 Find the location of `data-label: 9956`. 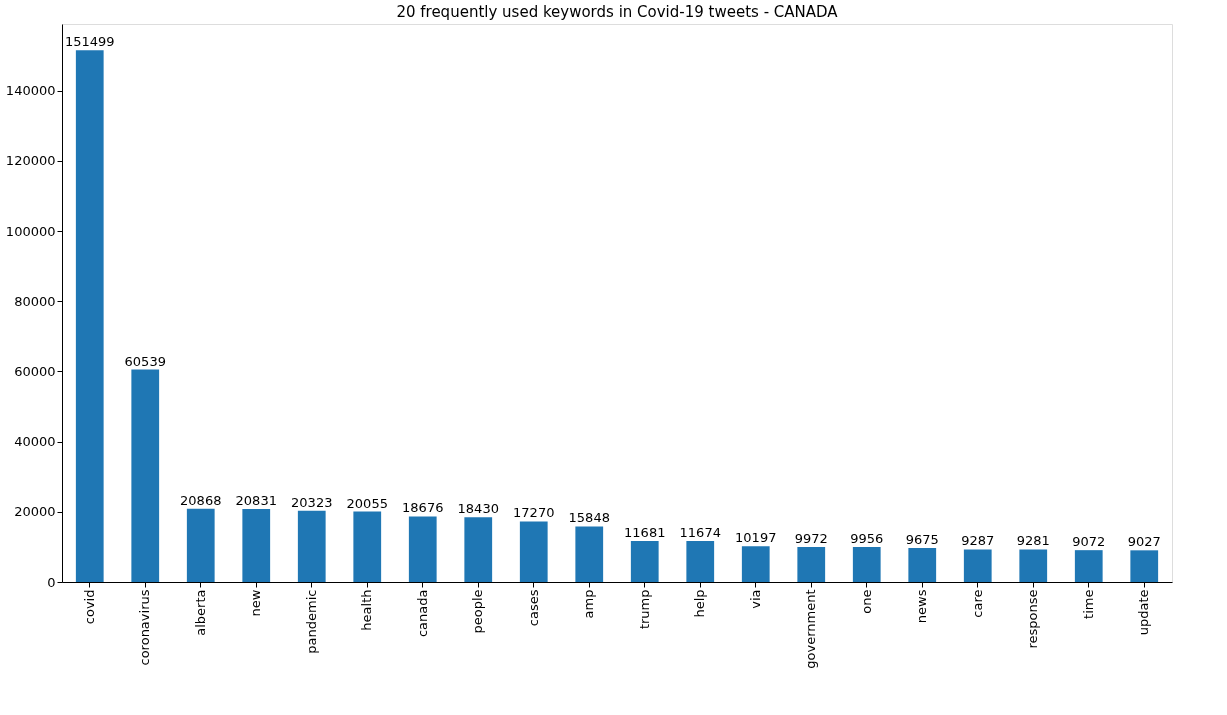

data-label: 9956 is located at coordinates (867, 539).